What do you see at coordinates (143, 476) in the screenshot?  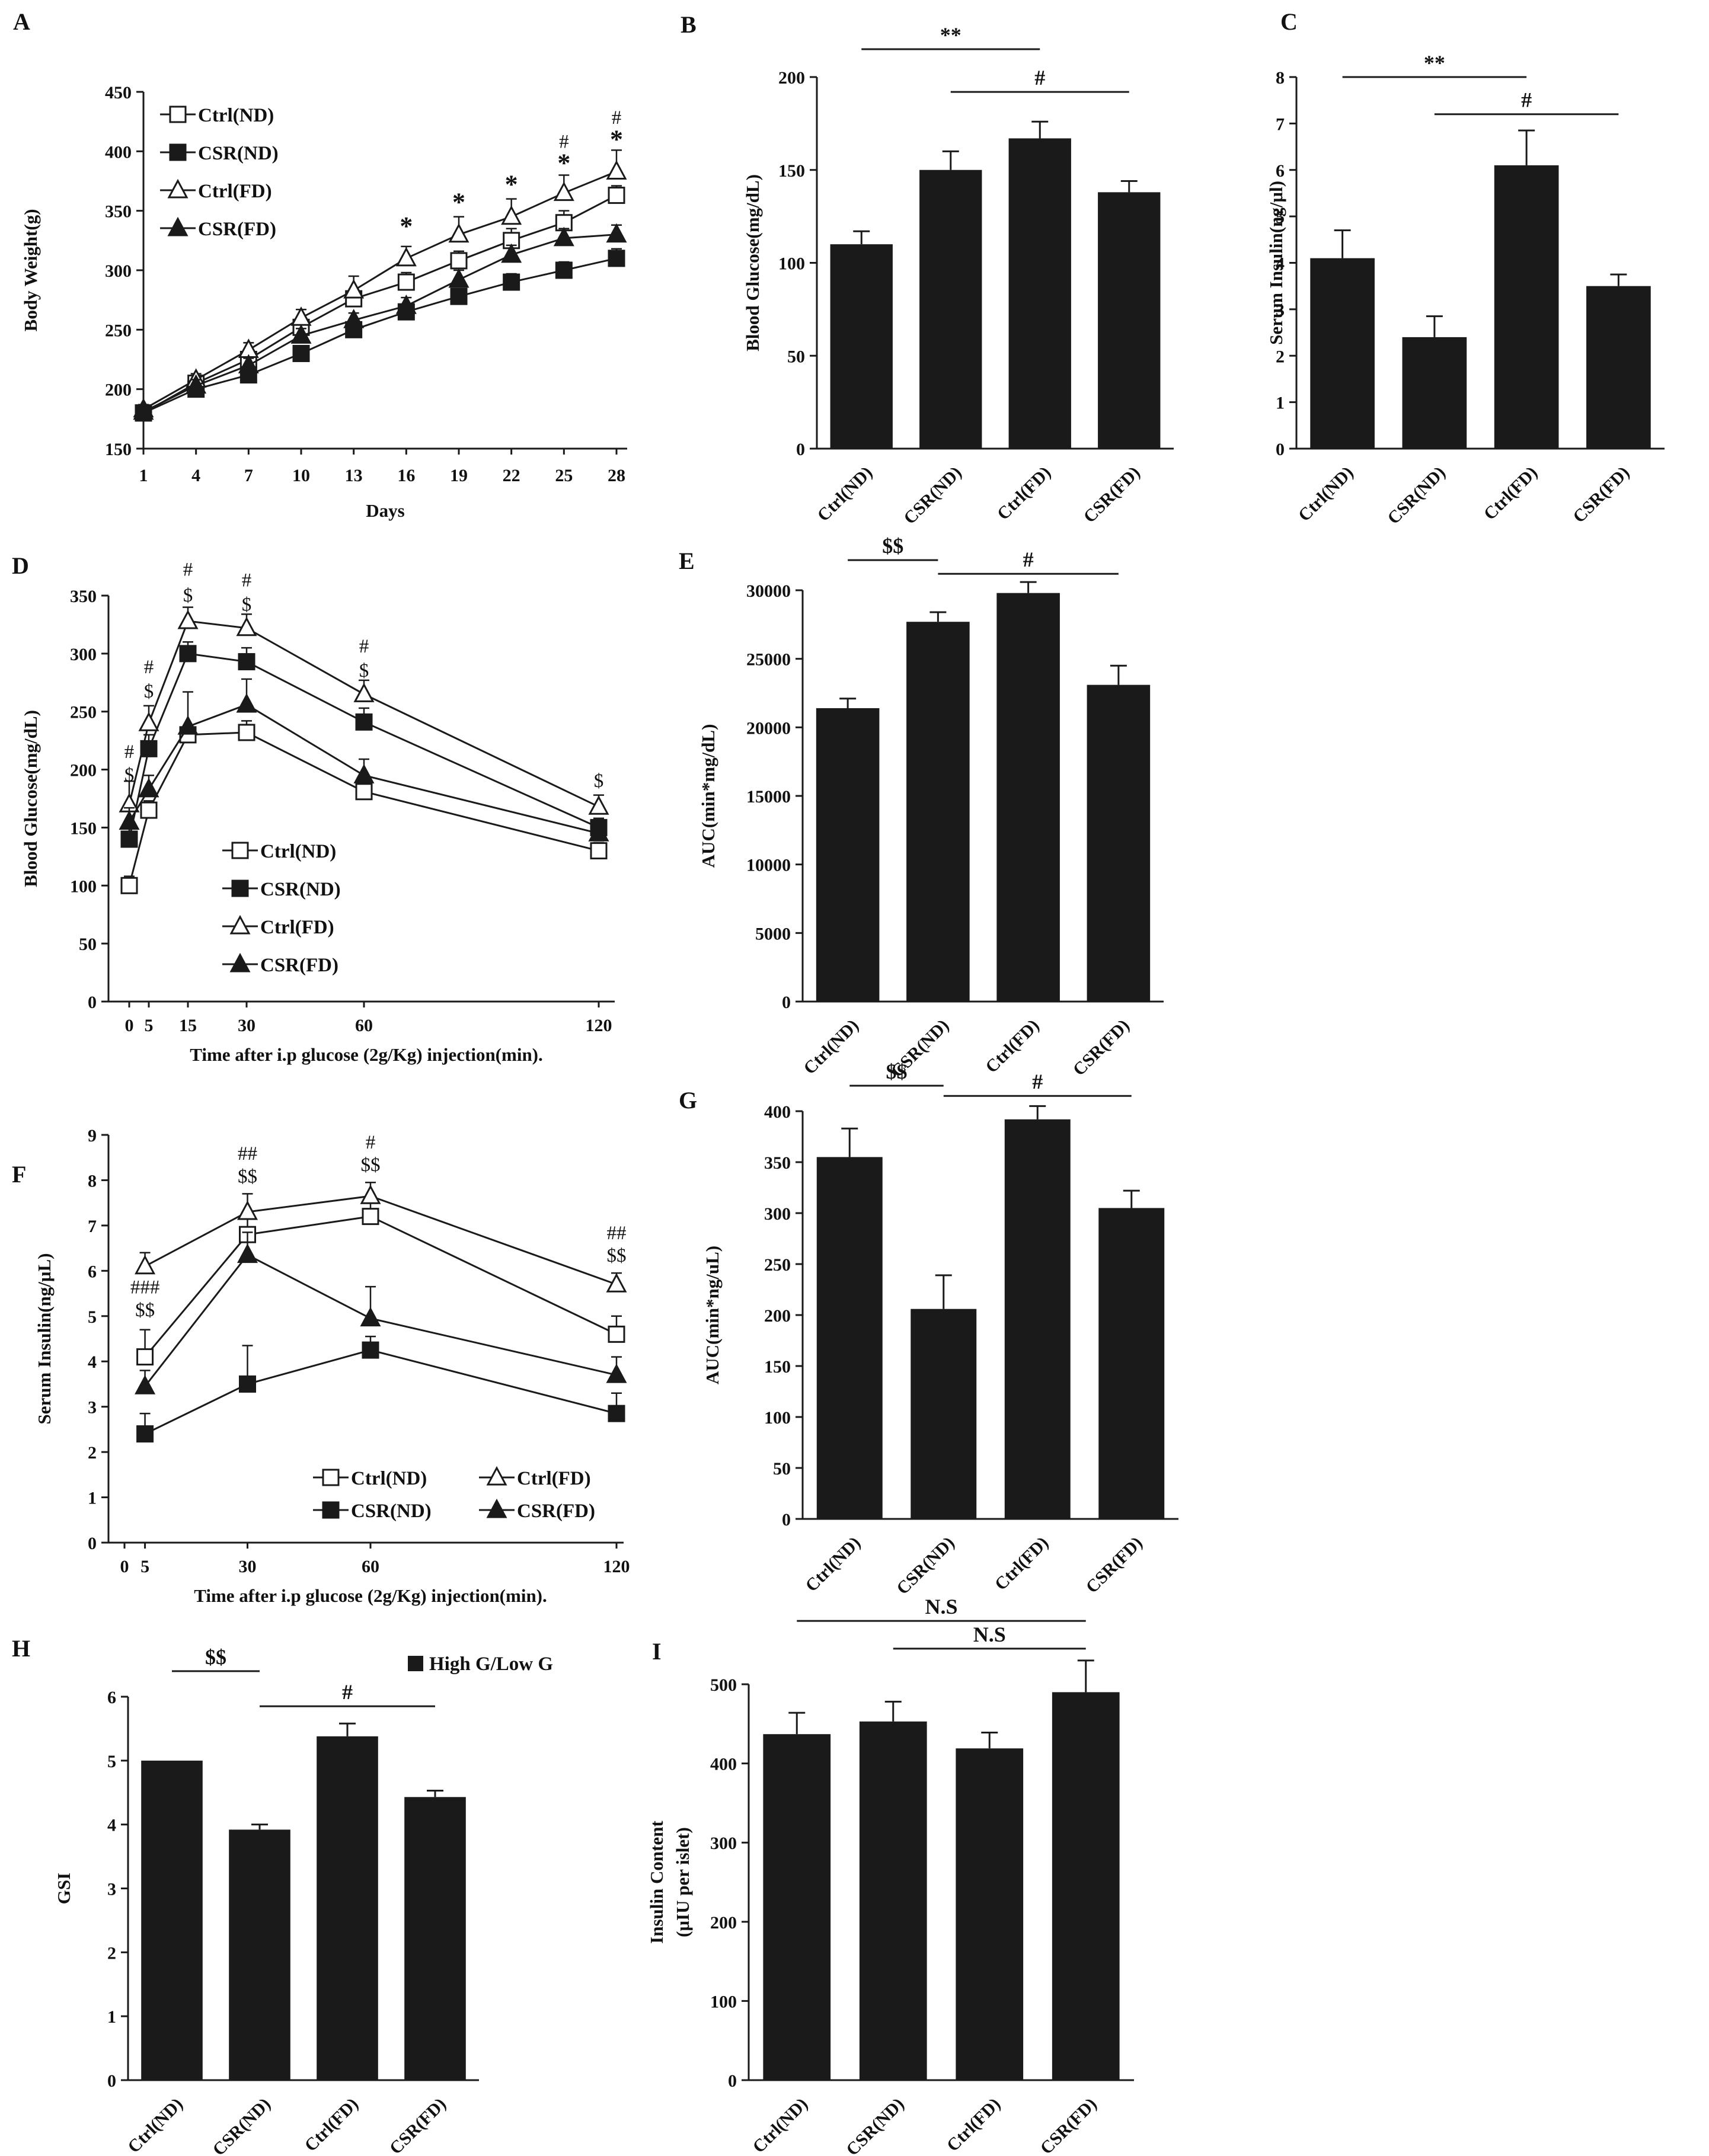 I see `x-tick-label: 1` at bounding box center [143, 476].